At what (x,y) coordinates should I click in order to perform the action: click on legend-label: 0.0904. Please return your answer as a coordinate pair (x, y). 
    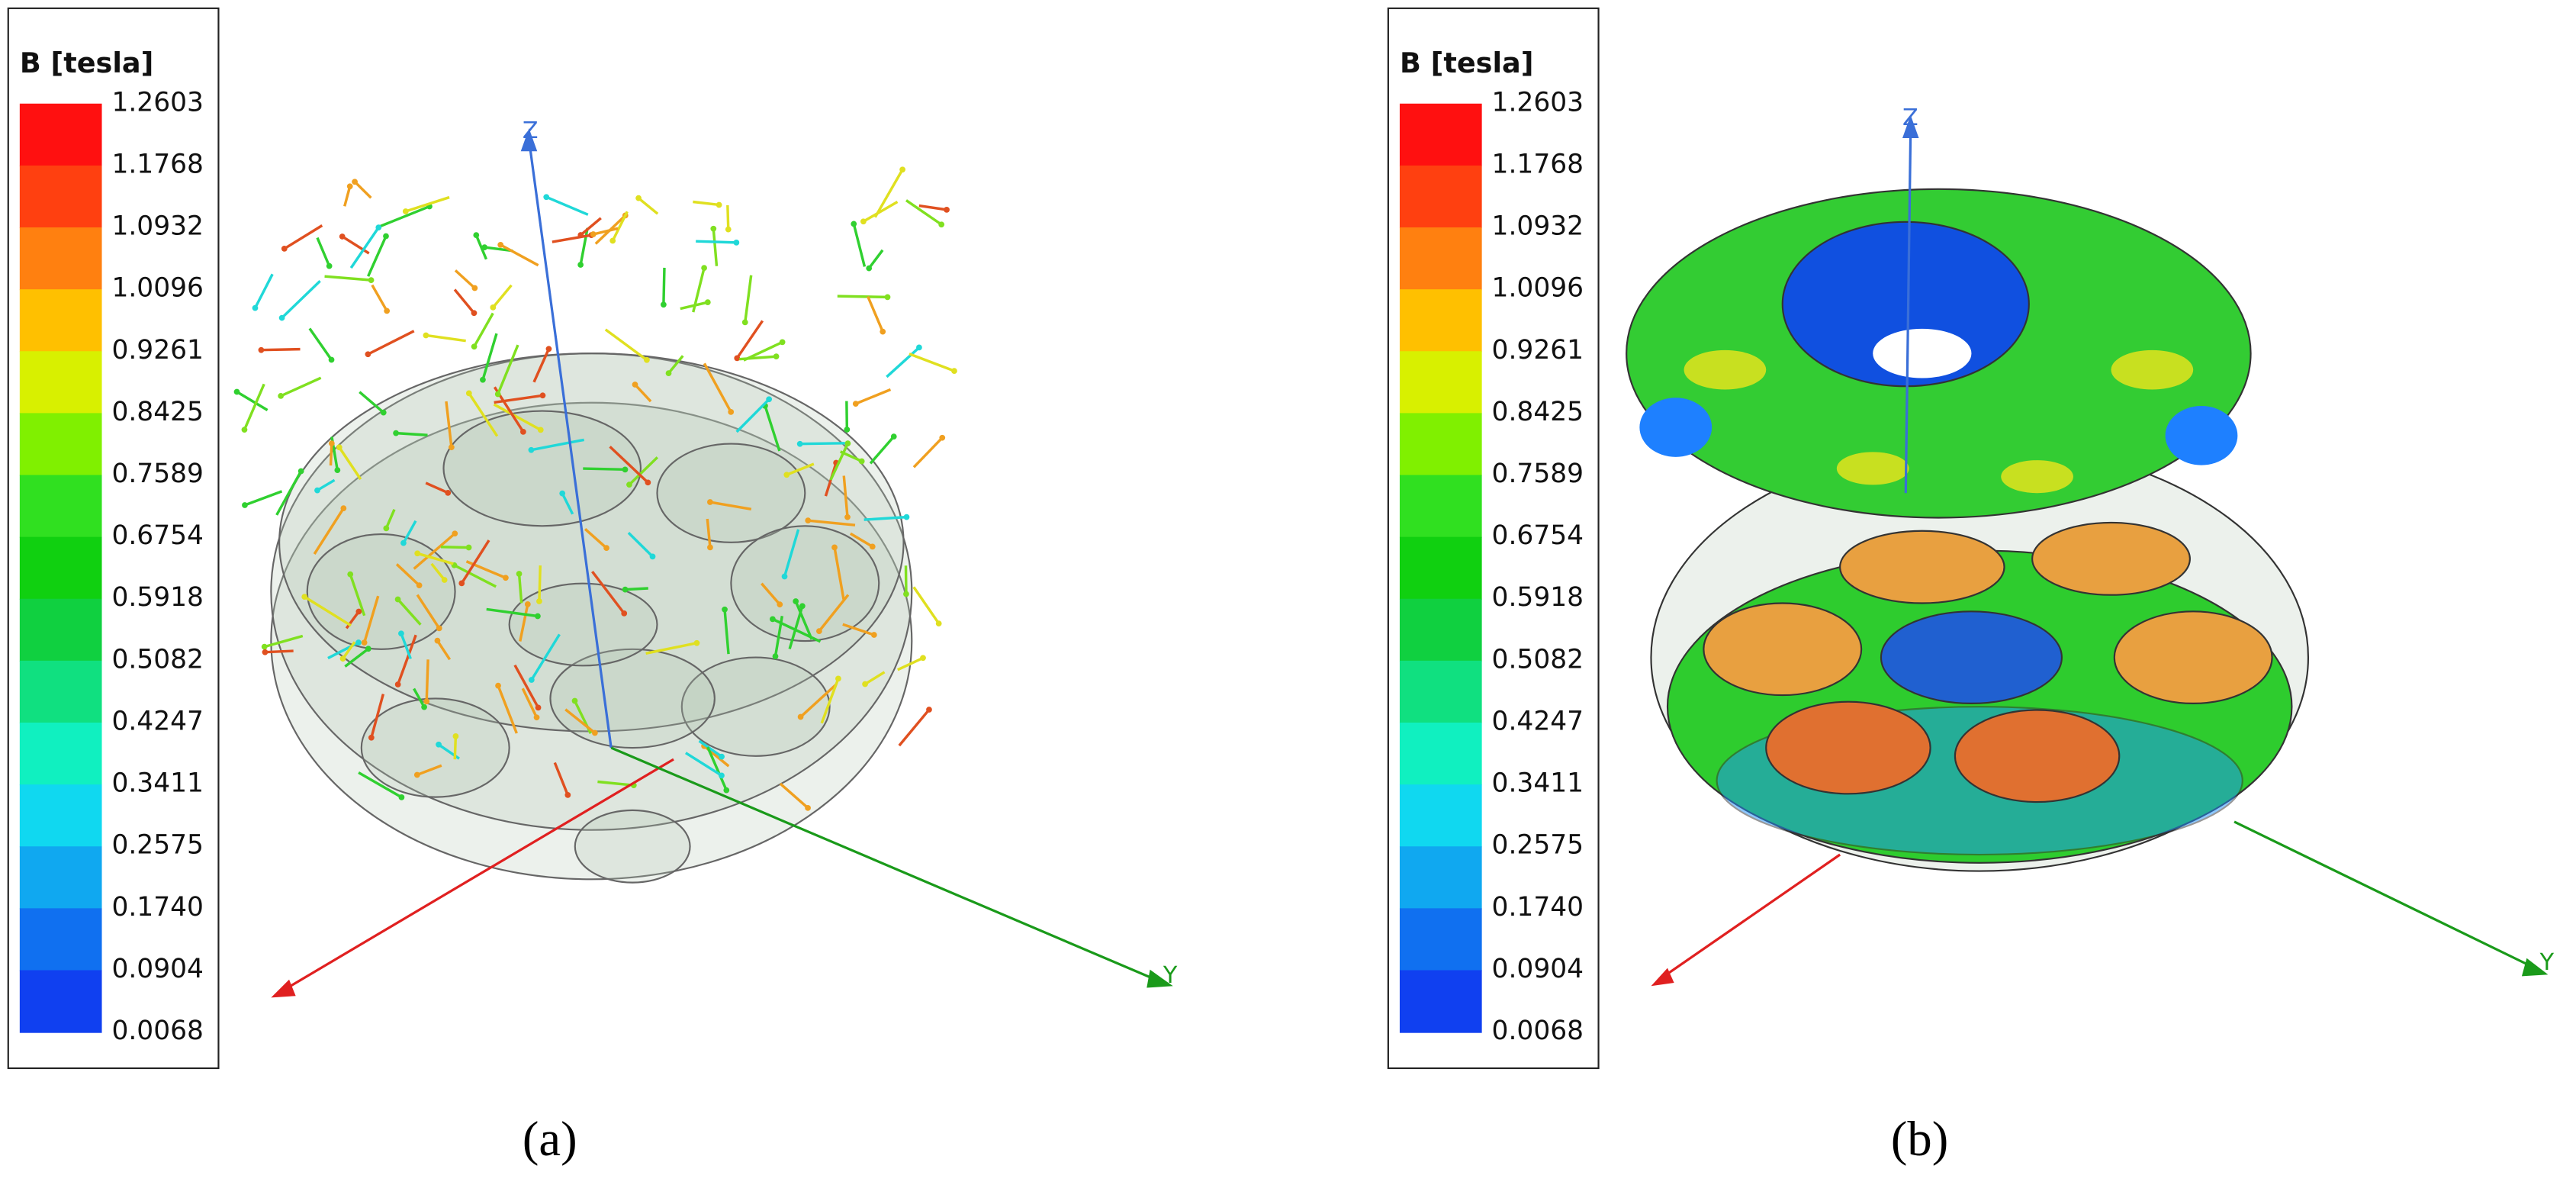
    Looking at the image, I should click on (1538, 969).